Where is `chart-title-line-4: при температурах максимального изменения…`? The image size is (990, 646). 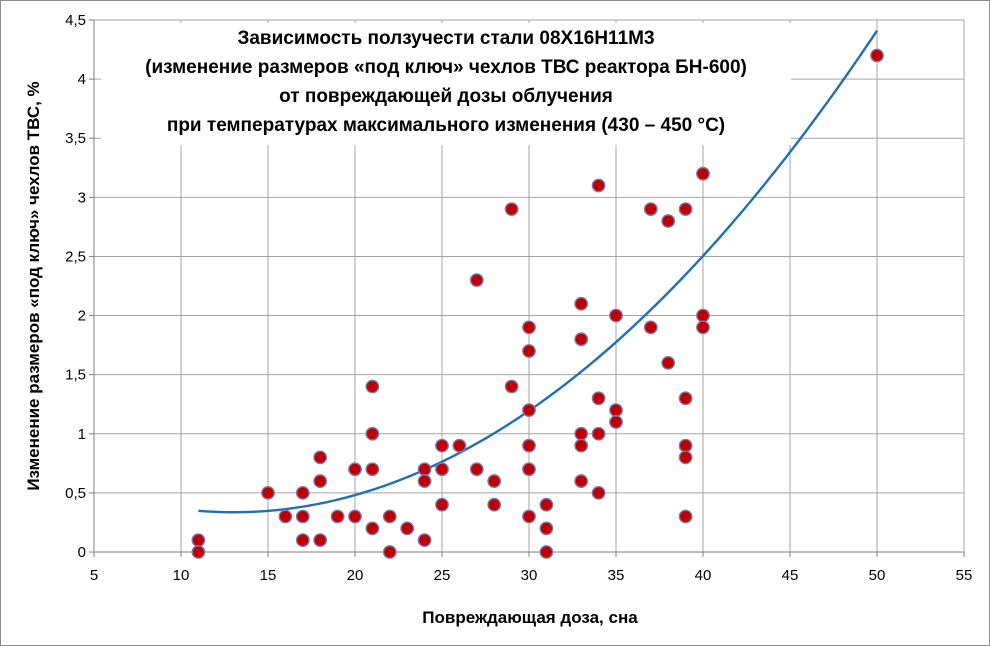
chart-title-line-4: при температурах максимального изменения… is located at coordinates (446, 125).